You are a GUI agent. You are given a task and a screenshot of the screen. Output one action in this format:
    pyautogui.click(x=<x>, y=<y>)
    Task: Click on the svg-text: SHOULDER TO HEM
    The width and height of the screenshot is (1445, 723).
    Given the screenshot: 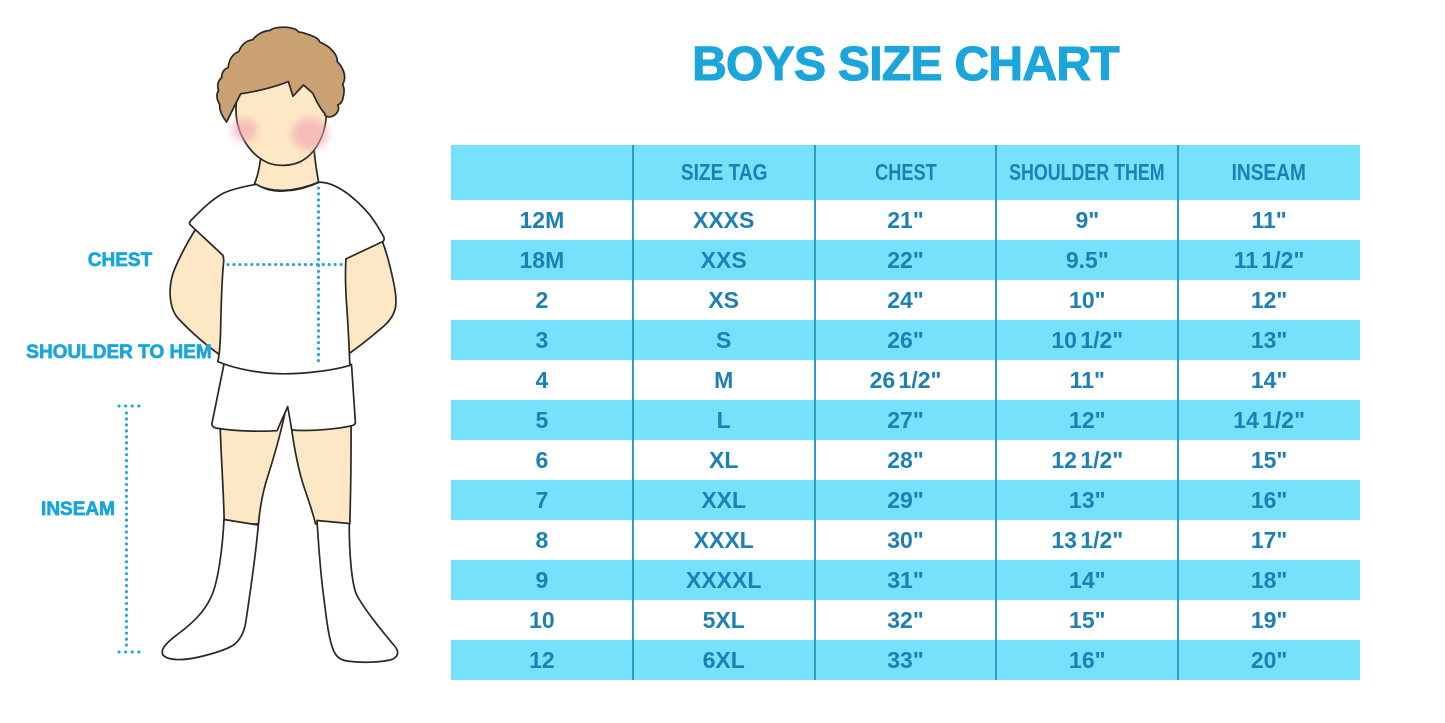 What is the action you would take?
    pyautogui.click(x=118, y=352)
    